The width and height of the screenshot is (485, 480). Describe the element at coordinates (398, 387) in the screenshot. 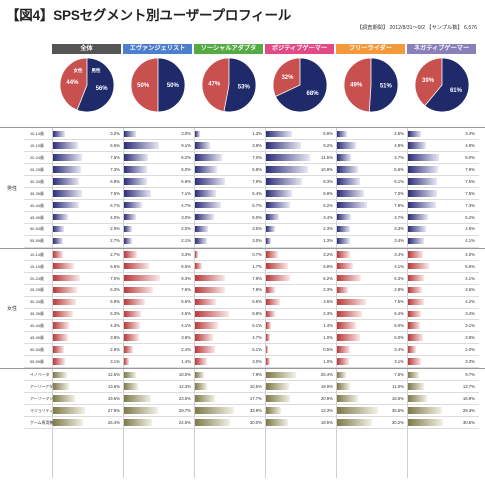

I see `data-value-label: 11.0%` at that location.